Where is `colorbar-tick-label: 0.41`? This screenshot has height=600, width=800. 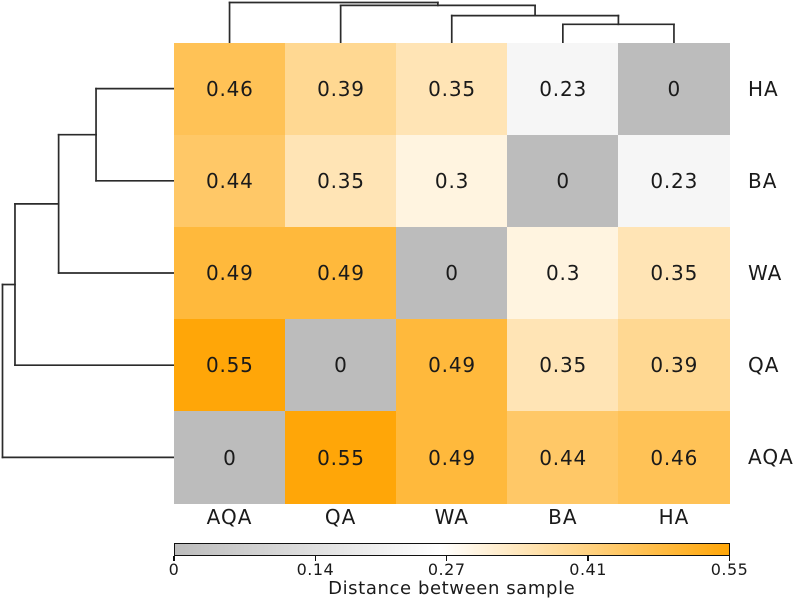
colorbar-tick-label: 0.41 is located at coordinates (588, 569).